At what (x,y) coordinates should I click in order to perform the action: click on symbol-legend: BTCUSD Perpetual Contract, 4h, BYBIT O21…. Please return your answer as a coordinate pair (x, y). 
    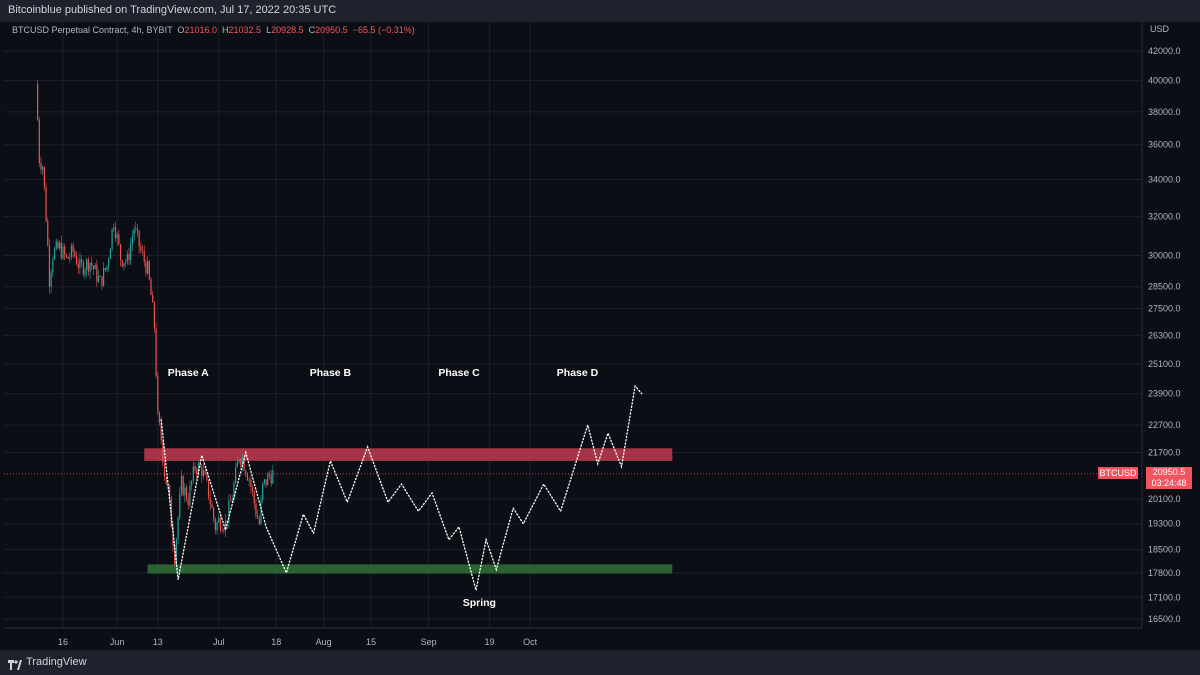
    Looking at the image, I should click on (213, 30).